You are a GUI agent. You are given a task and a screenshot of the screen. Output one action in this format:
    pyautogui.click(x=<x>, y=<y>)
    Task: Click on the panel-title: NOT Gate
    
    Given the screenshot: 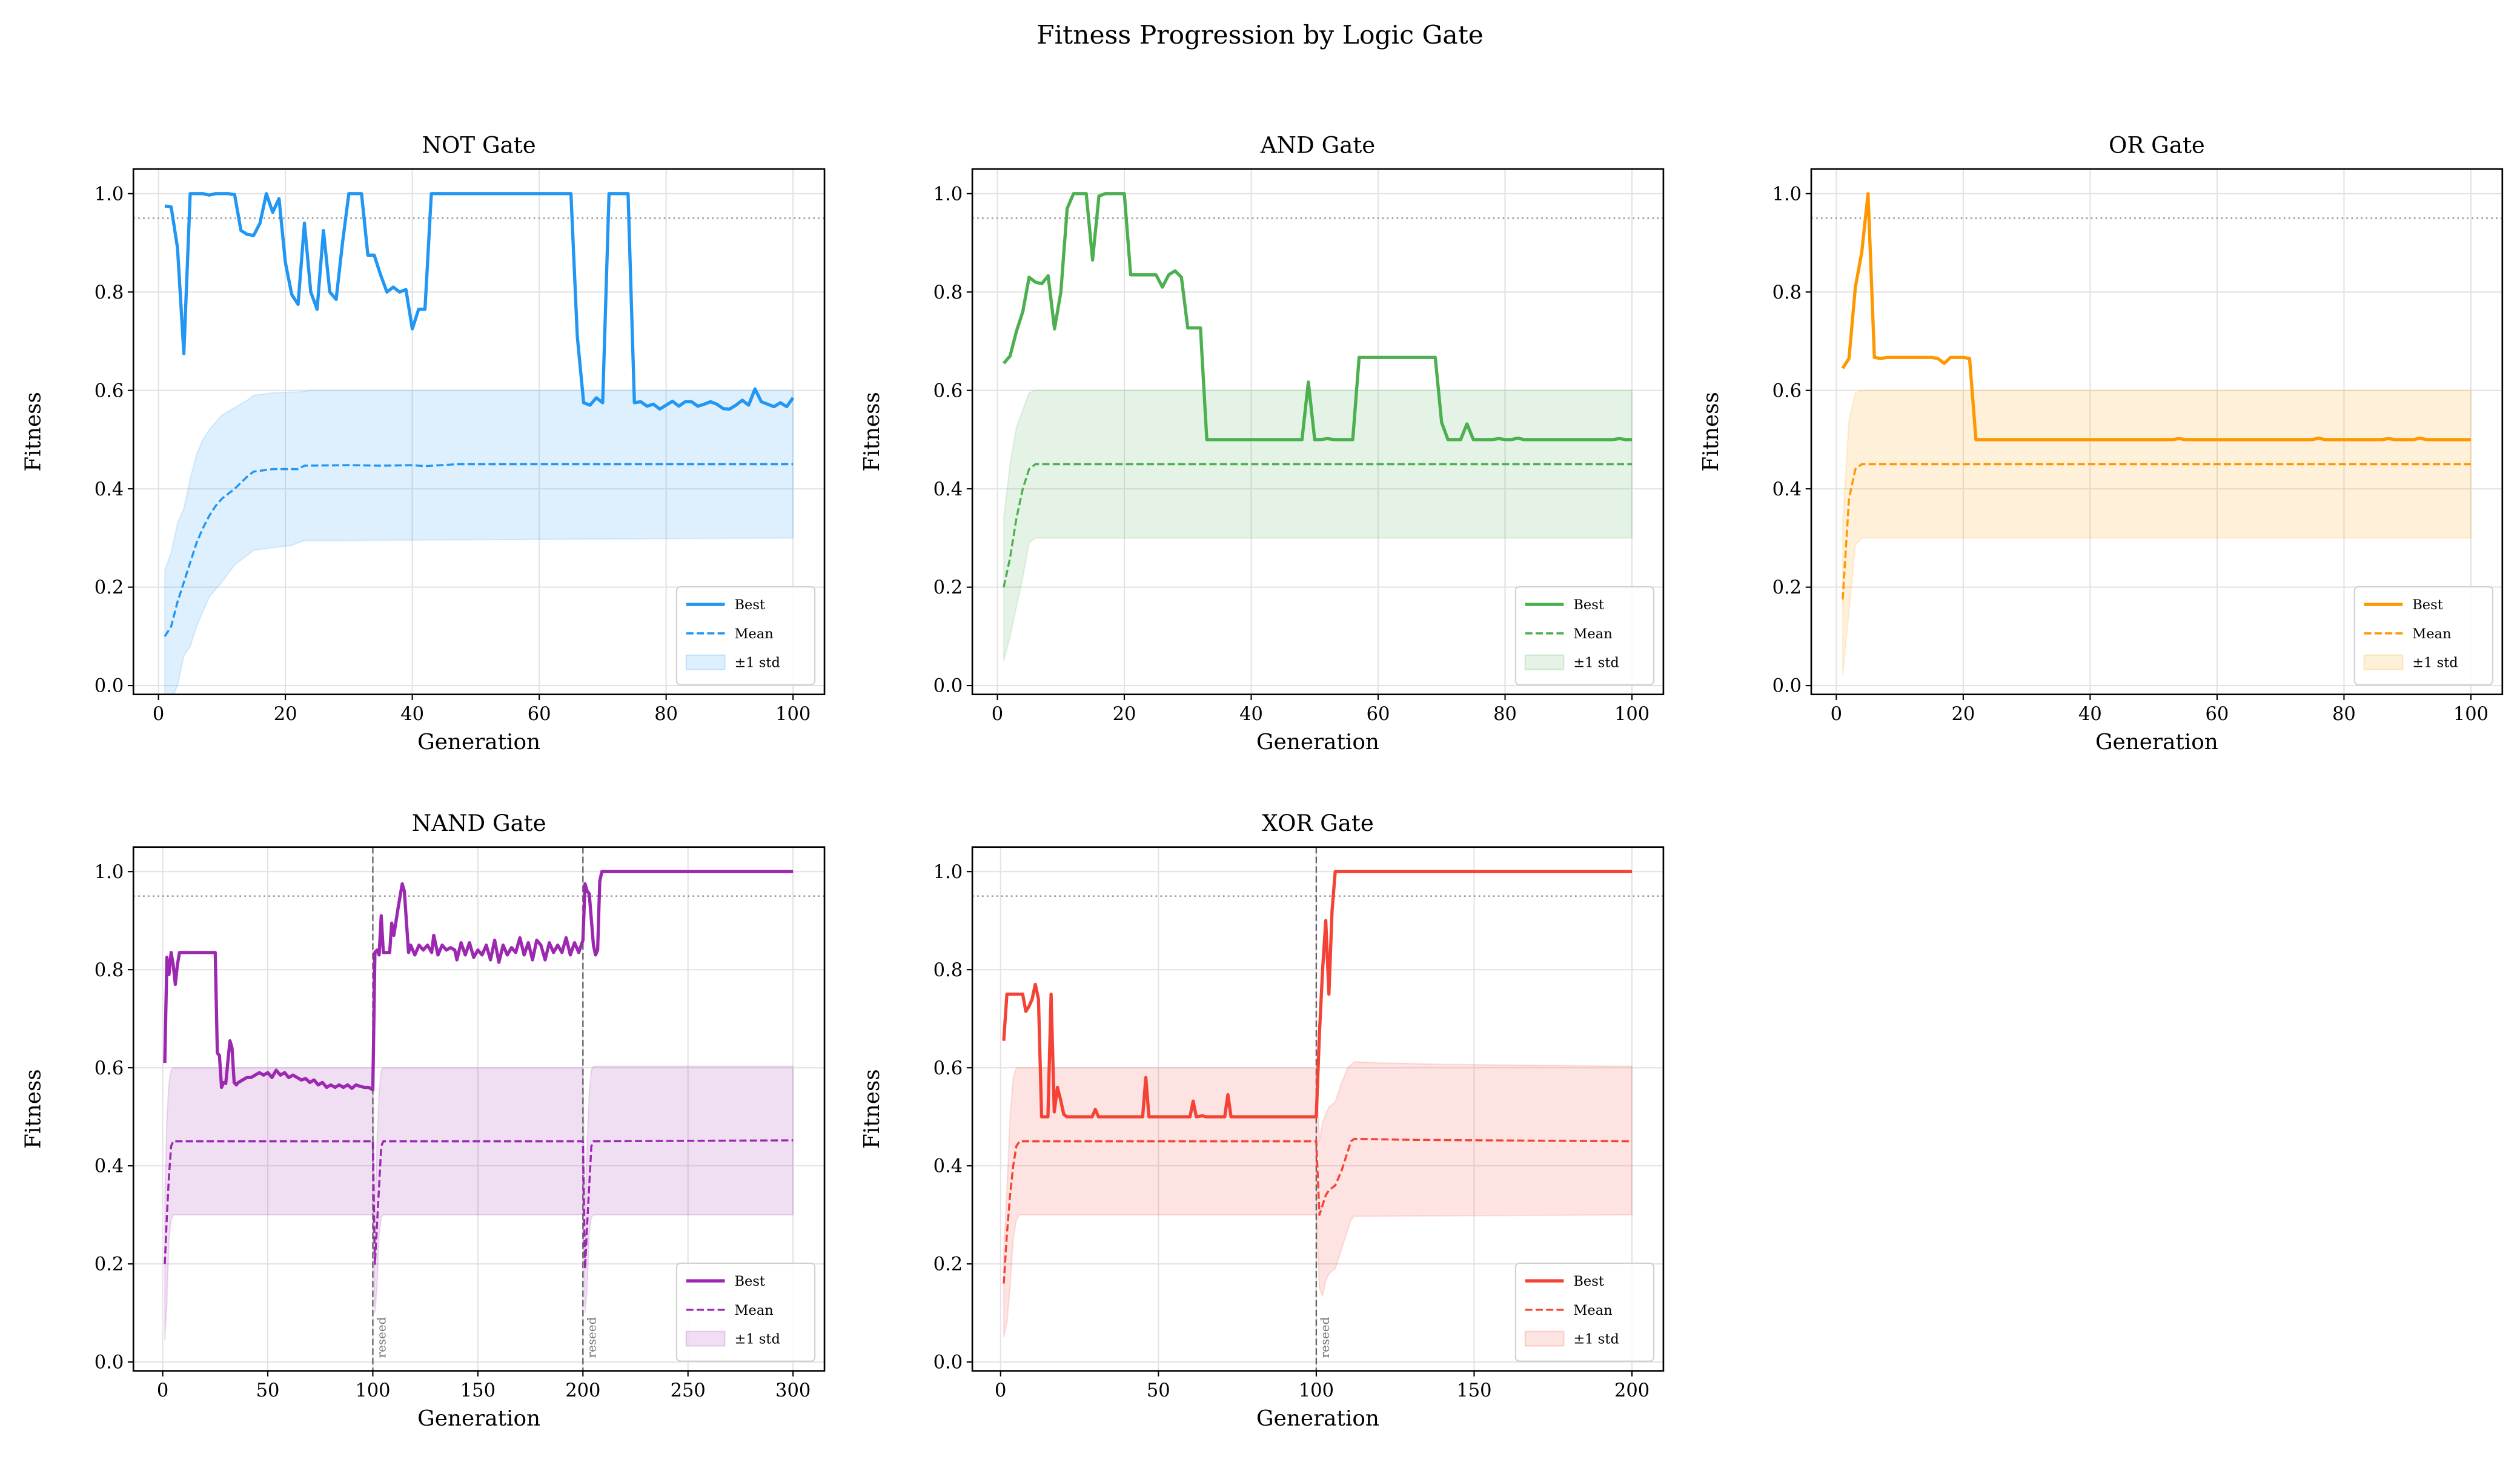 What is the action you would take?
    pyautogui.click(x=479, y=146)
    